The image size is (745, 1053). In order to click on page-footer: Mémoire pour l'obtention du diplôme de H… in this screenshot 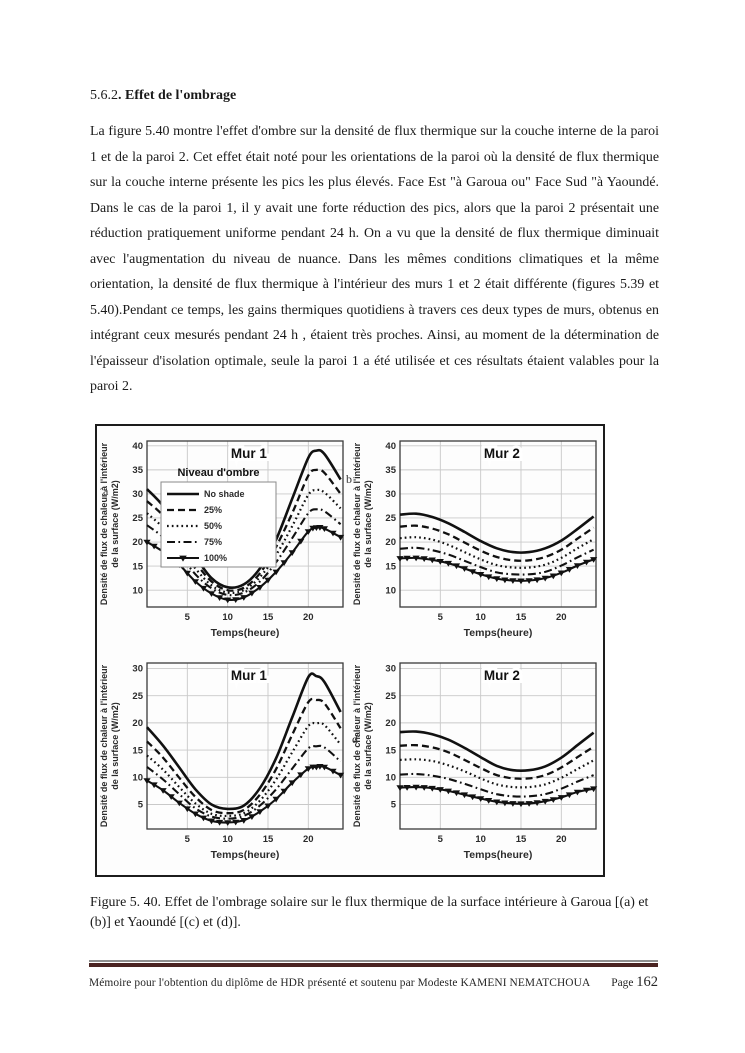, I will do `click(373, 975)`.